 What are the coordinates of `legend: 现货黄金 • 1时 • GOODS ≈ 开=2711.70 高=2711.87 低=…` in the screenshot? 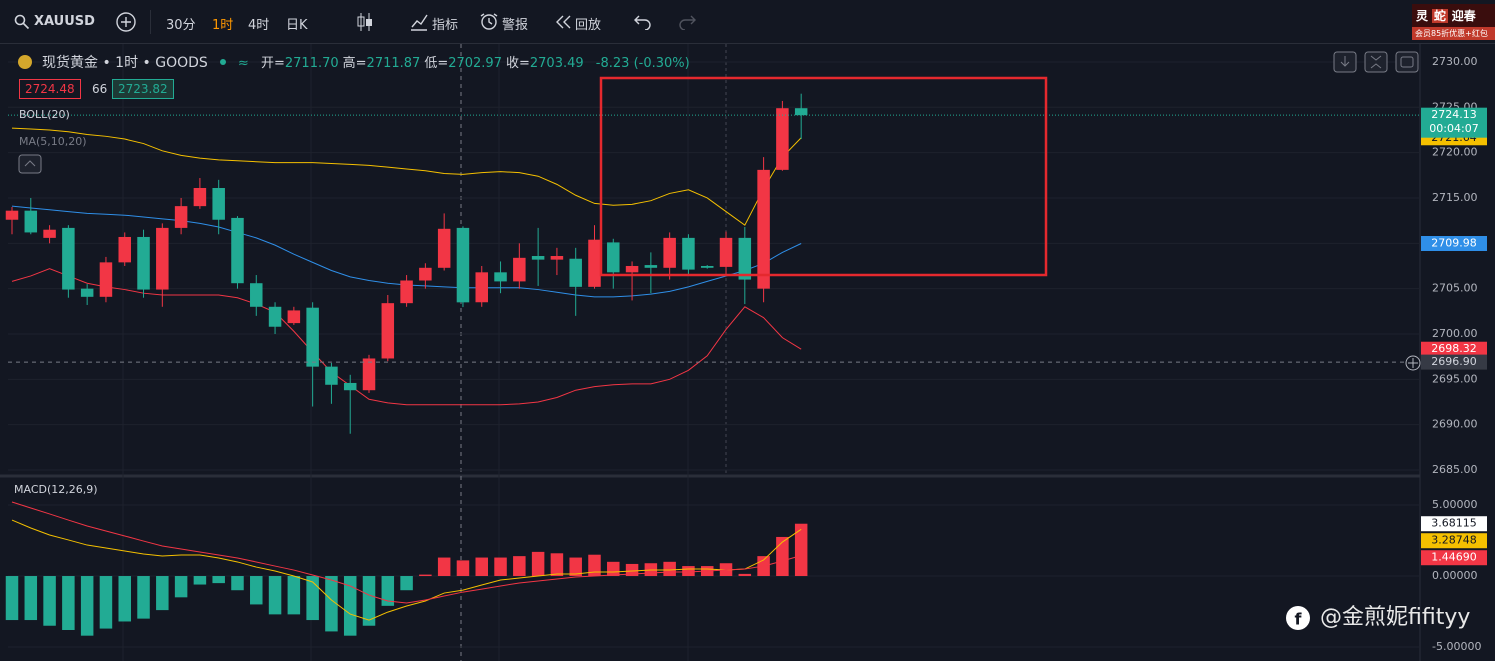 It's located at (366, 62).